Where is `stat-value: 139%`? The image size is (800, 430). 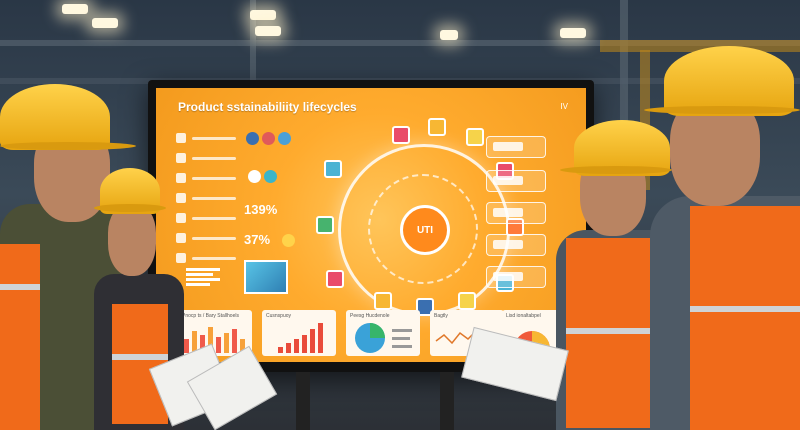 stat-value: 139% is located at coordinates (261, 209).